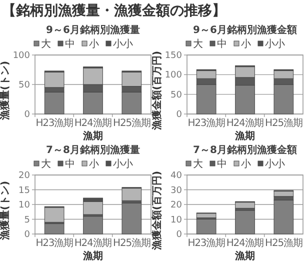  I want to click on text: 【銘柄別漁獲量・漁獲金額の推移】, so click(114, 10).